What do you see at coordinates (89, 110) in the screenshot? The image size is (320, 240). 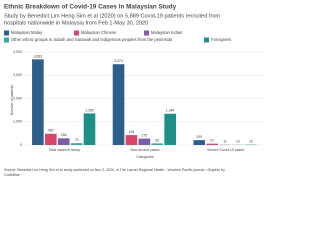 I see `value-label: 1,359` at bounding box center [89, 110].